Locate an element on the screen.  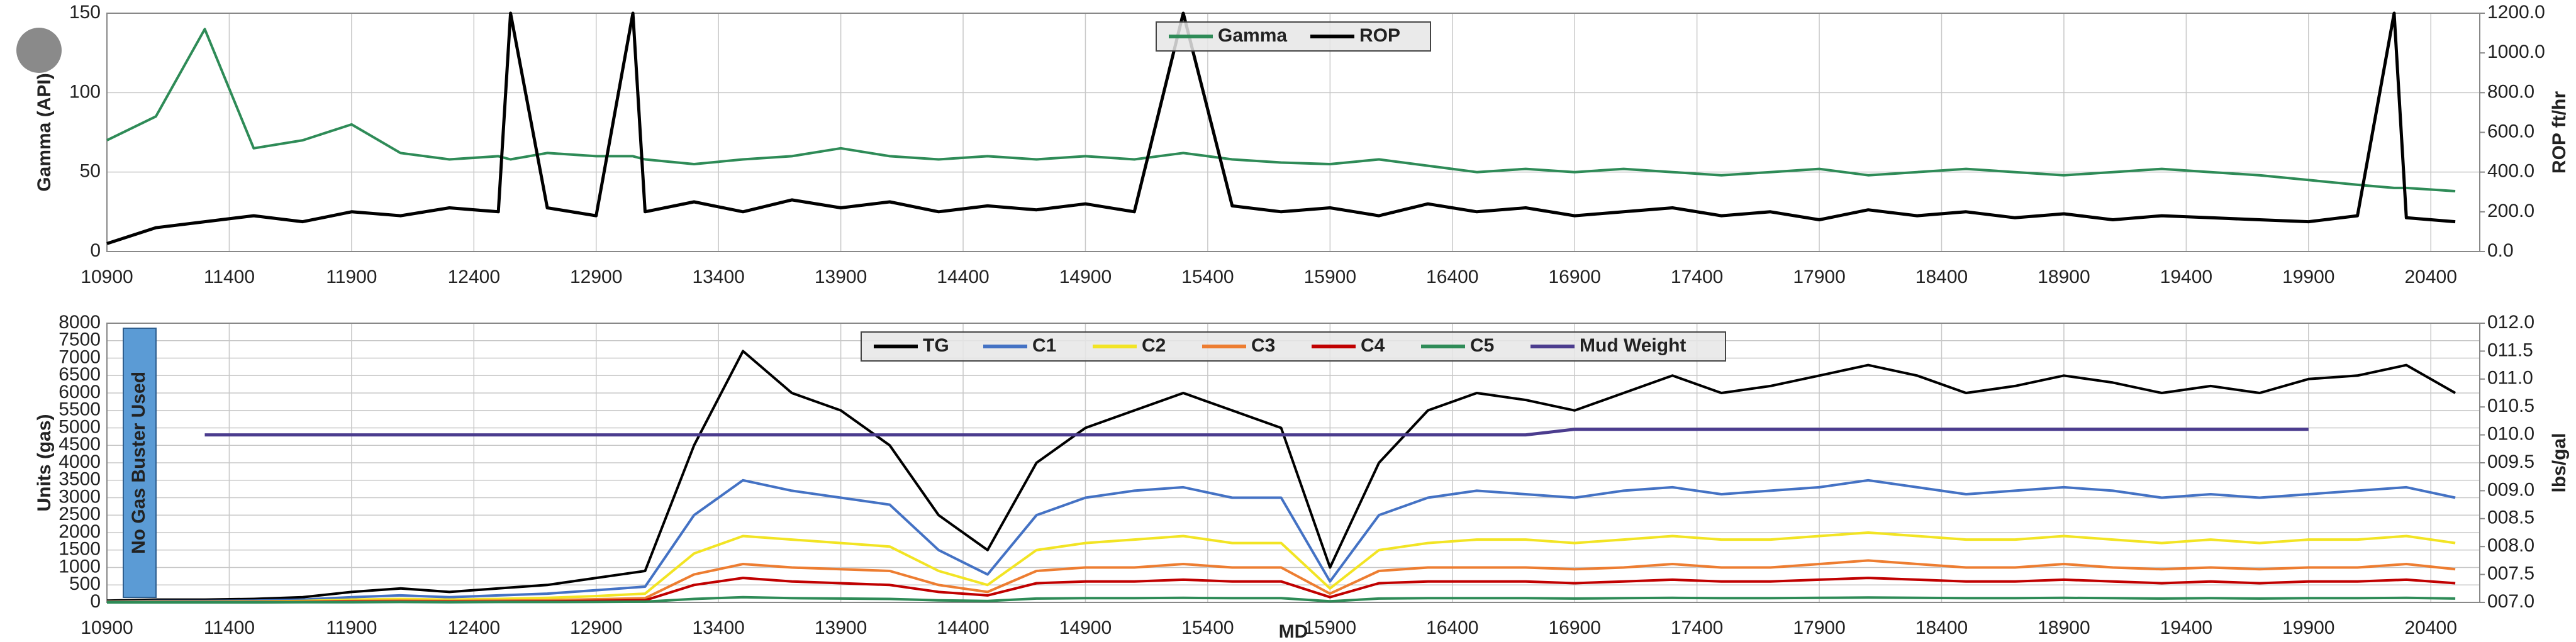
y2-tick-label: 009.5 is located at coordinates (2510, 461).